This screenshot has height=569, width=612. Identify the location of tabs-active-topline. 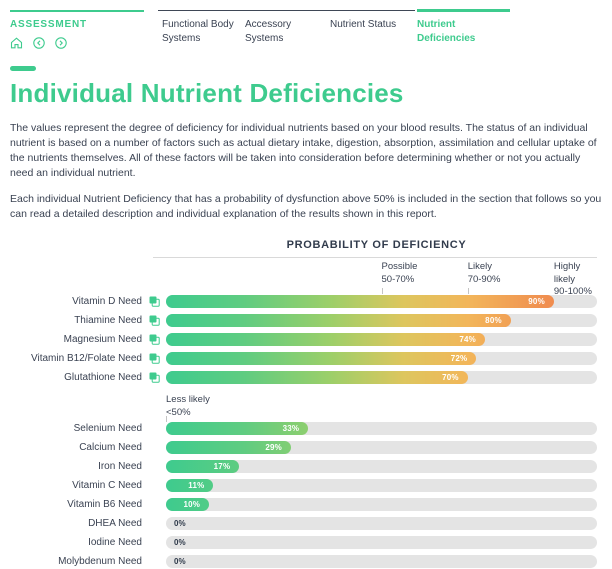
(463, 10).